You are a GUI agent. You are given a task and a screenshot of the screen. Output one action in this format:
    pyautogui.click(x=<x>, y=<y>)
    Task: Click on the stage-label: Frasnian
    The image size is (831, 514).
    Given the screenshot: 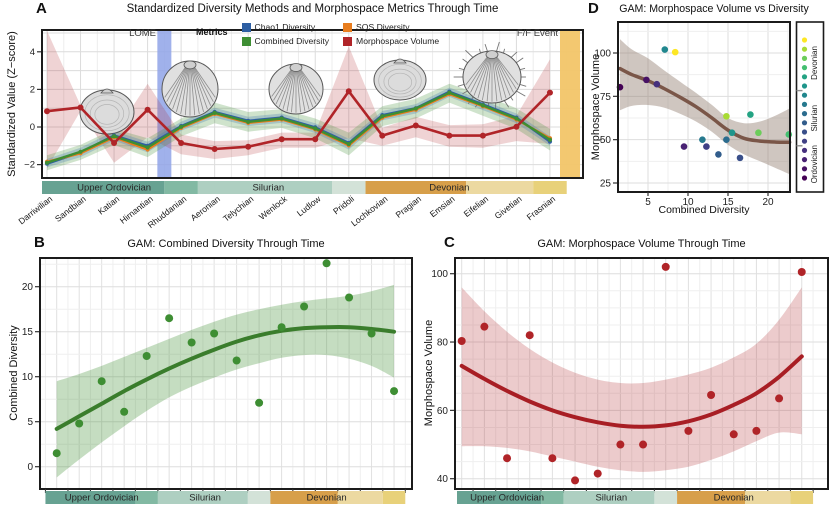 What is the action you would take?
    pyautogui.click(x=541, y=208)
    